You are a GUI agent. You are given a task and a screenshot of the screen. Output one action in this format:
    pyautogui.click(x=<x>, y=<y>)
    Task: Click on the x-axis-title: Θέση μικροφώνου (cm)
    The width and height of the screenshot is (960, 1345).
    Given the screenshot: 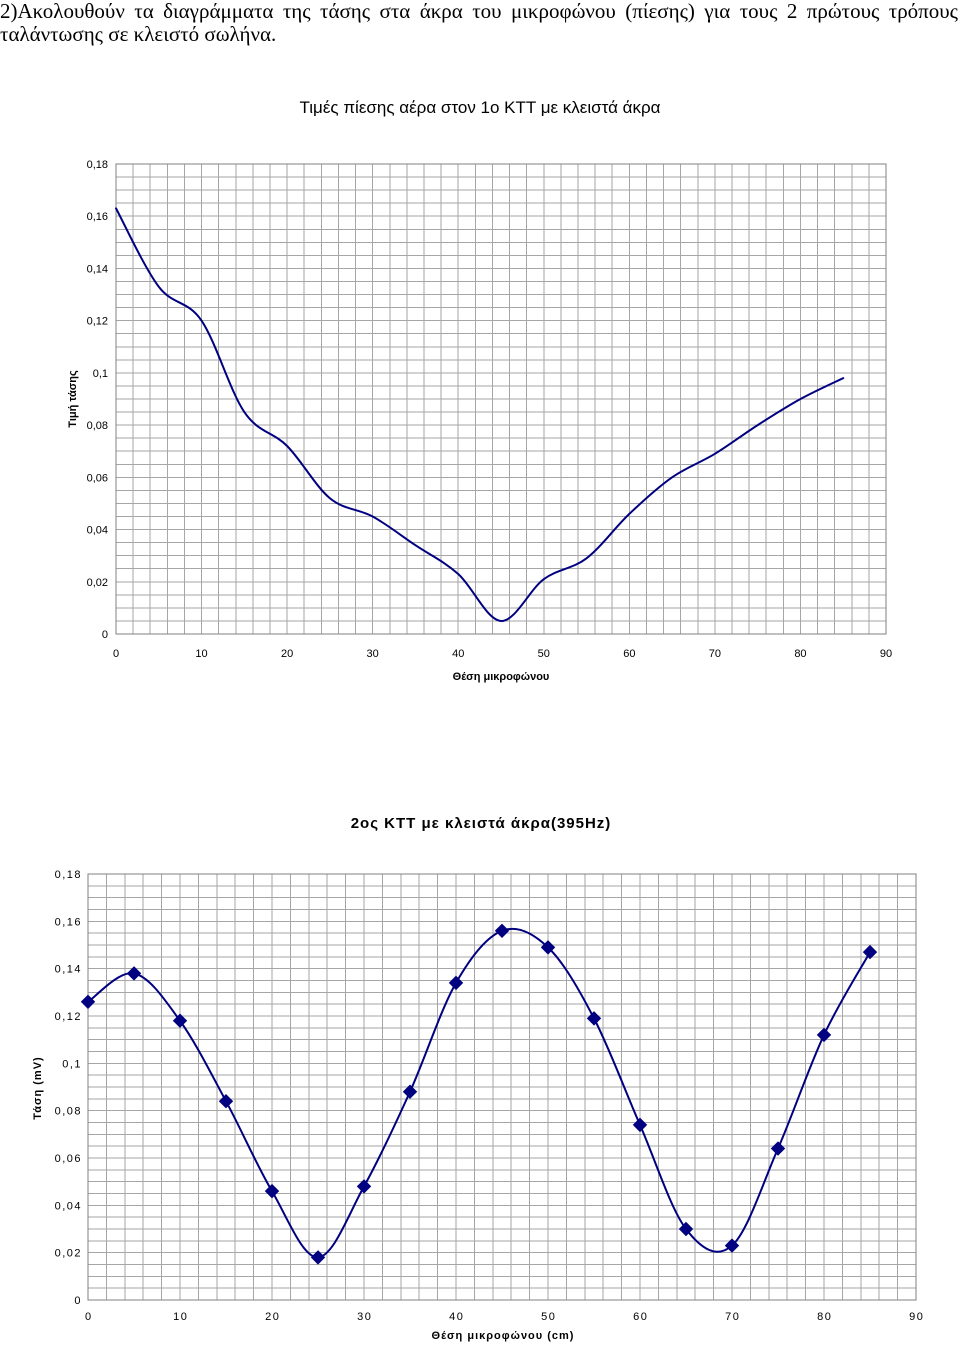 What is the action you would take?
    pyautogui.click(x=503, y=1336)
    